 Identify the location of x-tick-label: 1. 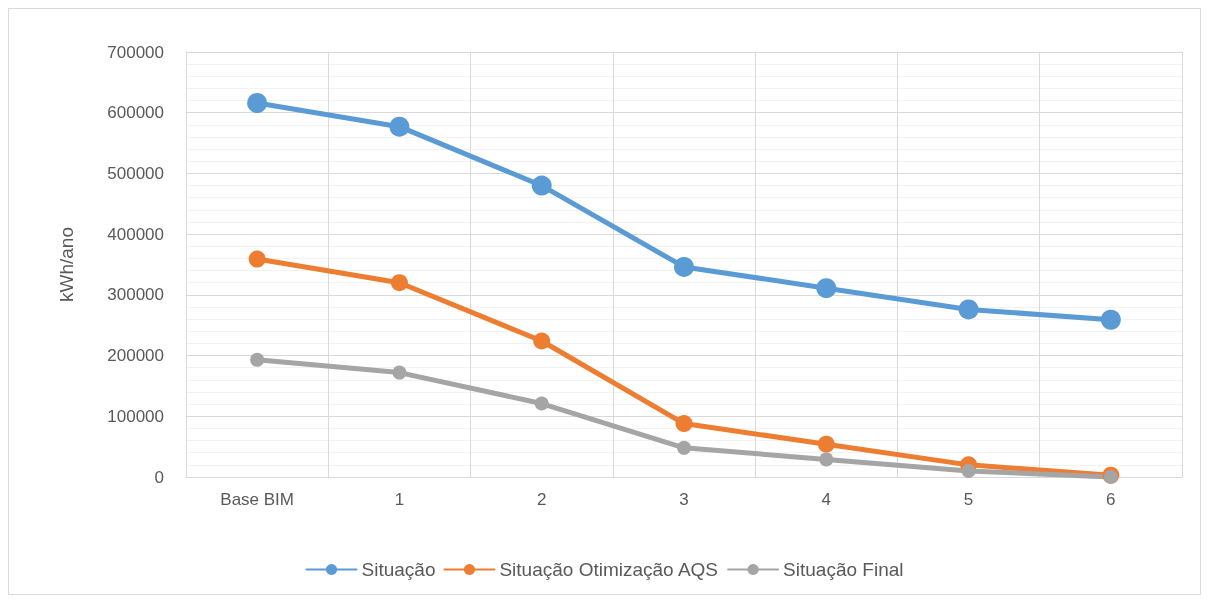
(399, 499).